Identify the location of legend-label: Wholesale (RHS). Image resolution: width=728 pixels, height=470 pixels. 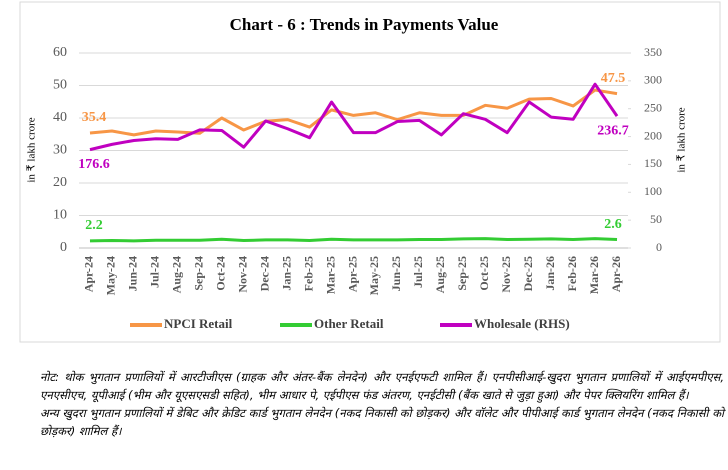
(522, 323).